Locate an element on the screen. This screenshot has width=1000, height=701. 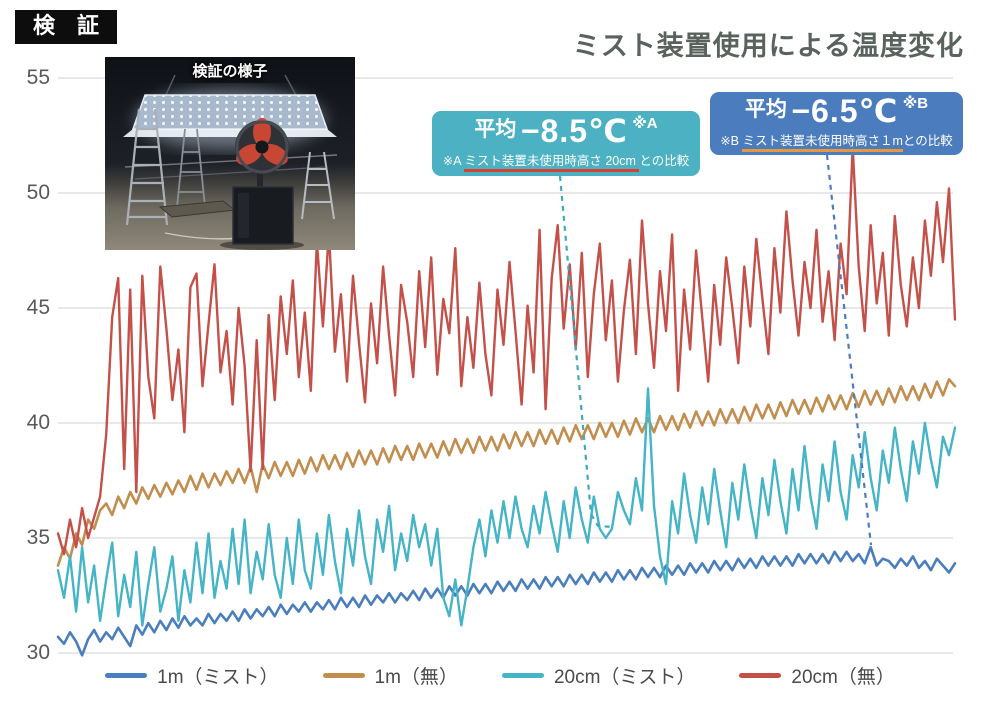
legend-label-1m-mist: 1m（ミスト） is located at coordinates (218, 677).